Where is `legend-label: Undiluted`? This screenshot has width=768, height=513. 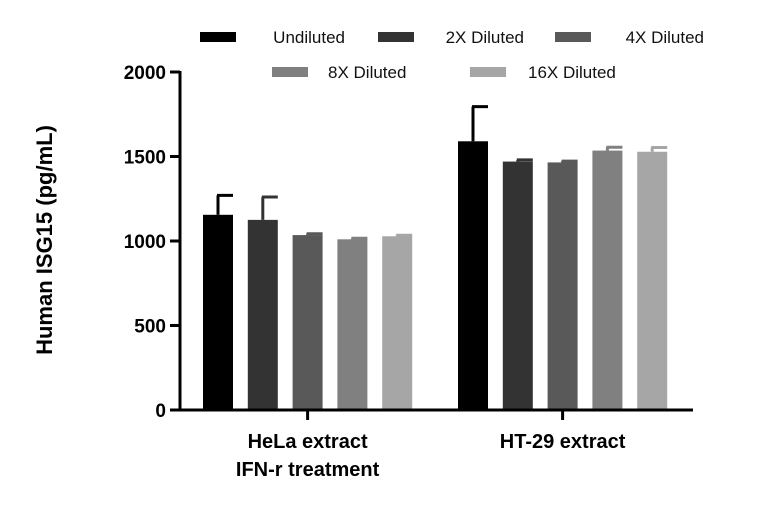
legend-label: Undiluted is located at coordinates (309, 37).